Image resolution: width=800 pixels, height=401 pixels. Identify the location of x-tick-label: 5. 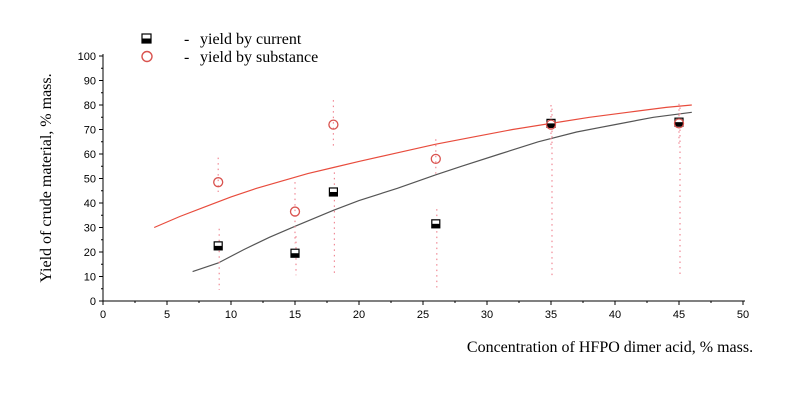
(167, 315).